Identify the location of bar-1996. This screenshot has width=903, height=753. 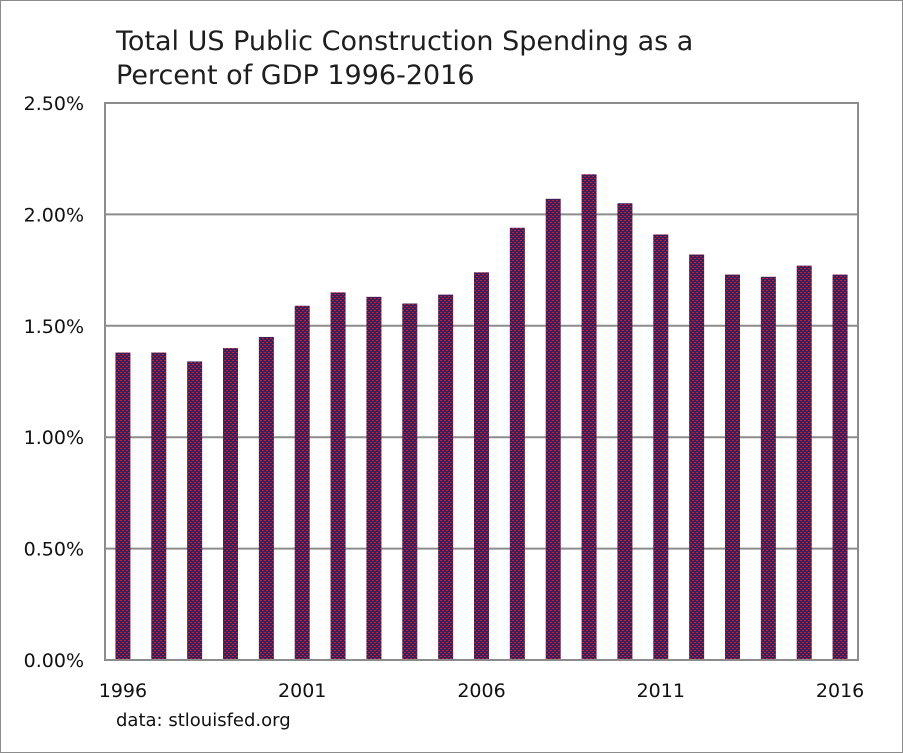
(123, 506).